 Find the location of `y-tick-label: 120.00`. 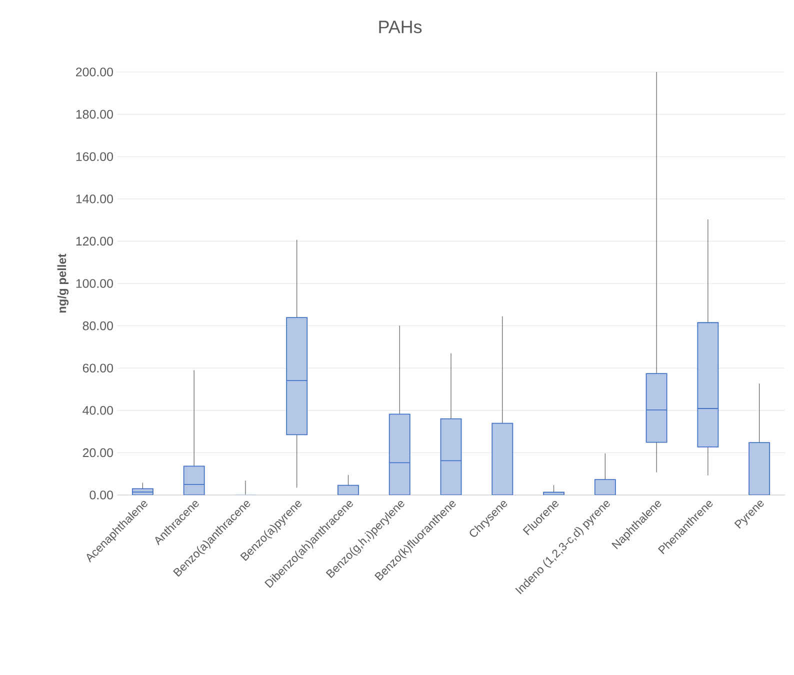

y-tick-label: 120.00 is located at coordinates (94, 241).